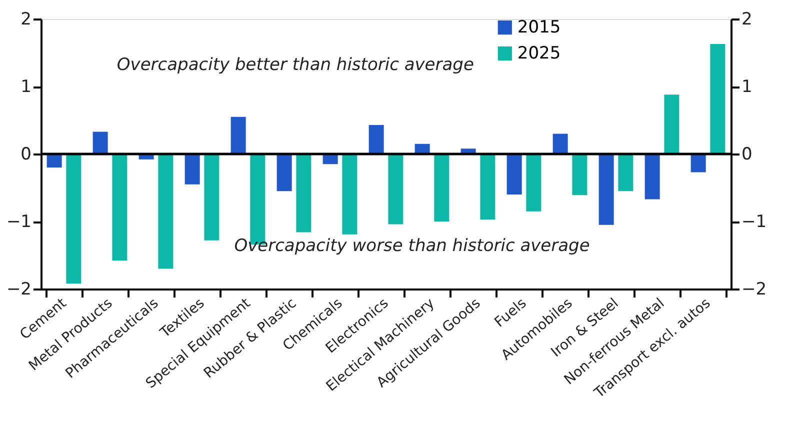  What do you see at coordinates (754, 290) in the screenshot?
I see `y2-tick-label: −2` at bounding box center [754, 290].